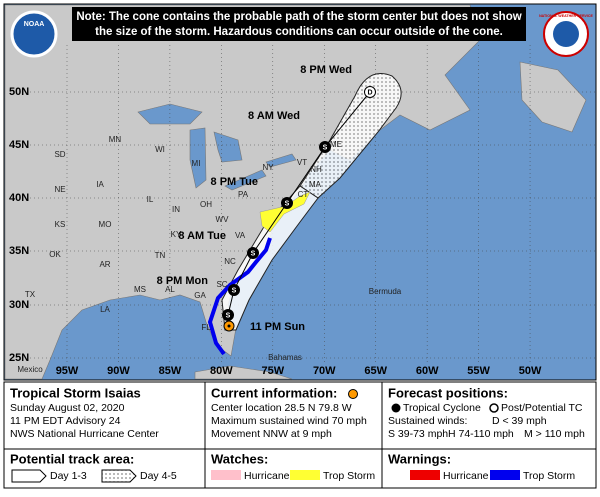  Describe the element at coordinates (419, 458) in the screenshot. I see `warnings-title: Warnings:` at that location.